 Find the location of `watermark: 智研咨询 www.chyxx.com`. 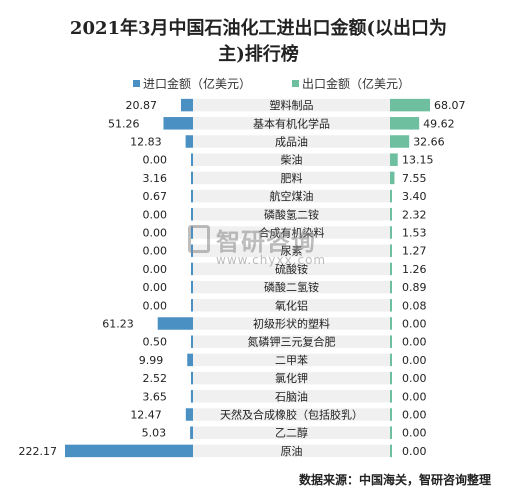

watermark: 智研咨询 www.chyxx.com is located at coordinates (270, 247).